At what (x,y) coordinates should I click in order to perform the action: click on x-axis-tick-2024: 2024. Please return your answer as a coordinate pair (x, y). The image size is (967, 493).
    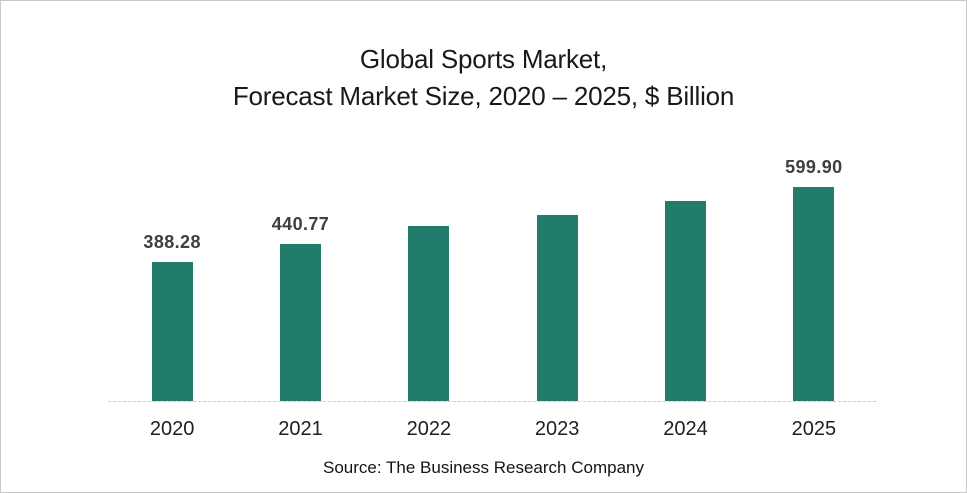
    Looking at the image, I should click on (685, 429).